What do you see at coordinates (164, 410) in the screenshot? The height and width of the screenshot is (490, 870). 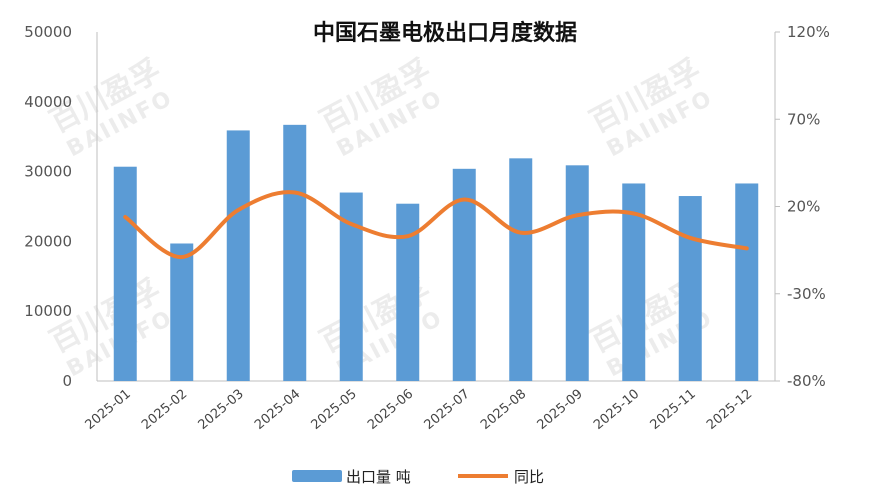 I see `x-tick-label: 2025-02` at bounding box center [164, 410].